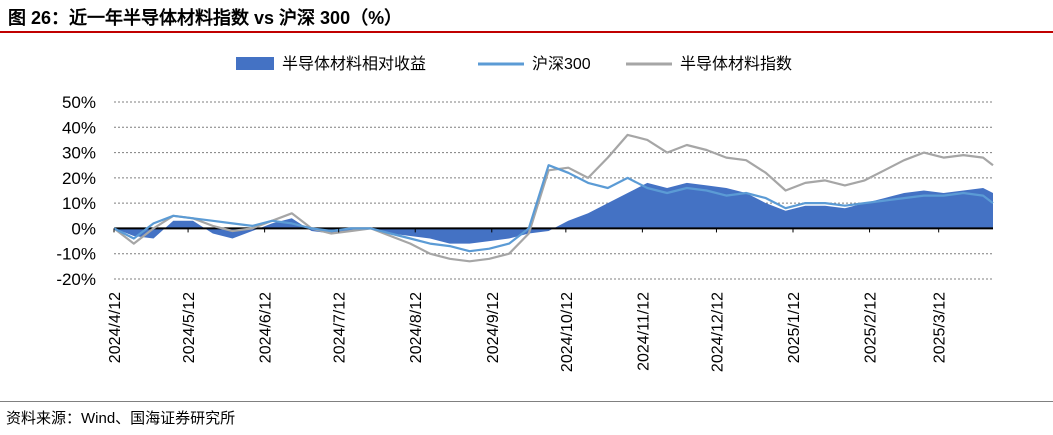  What do you see at coordinates (255, 63) in the screenshot?
I see `legend-swatch-relative` at bounding box center [255, 63].